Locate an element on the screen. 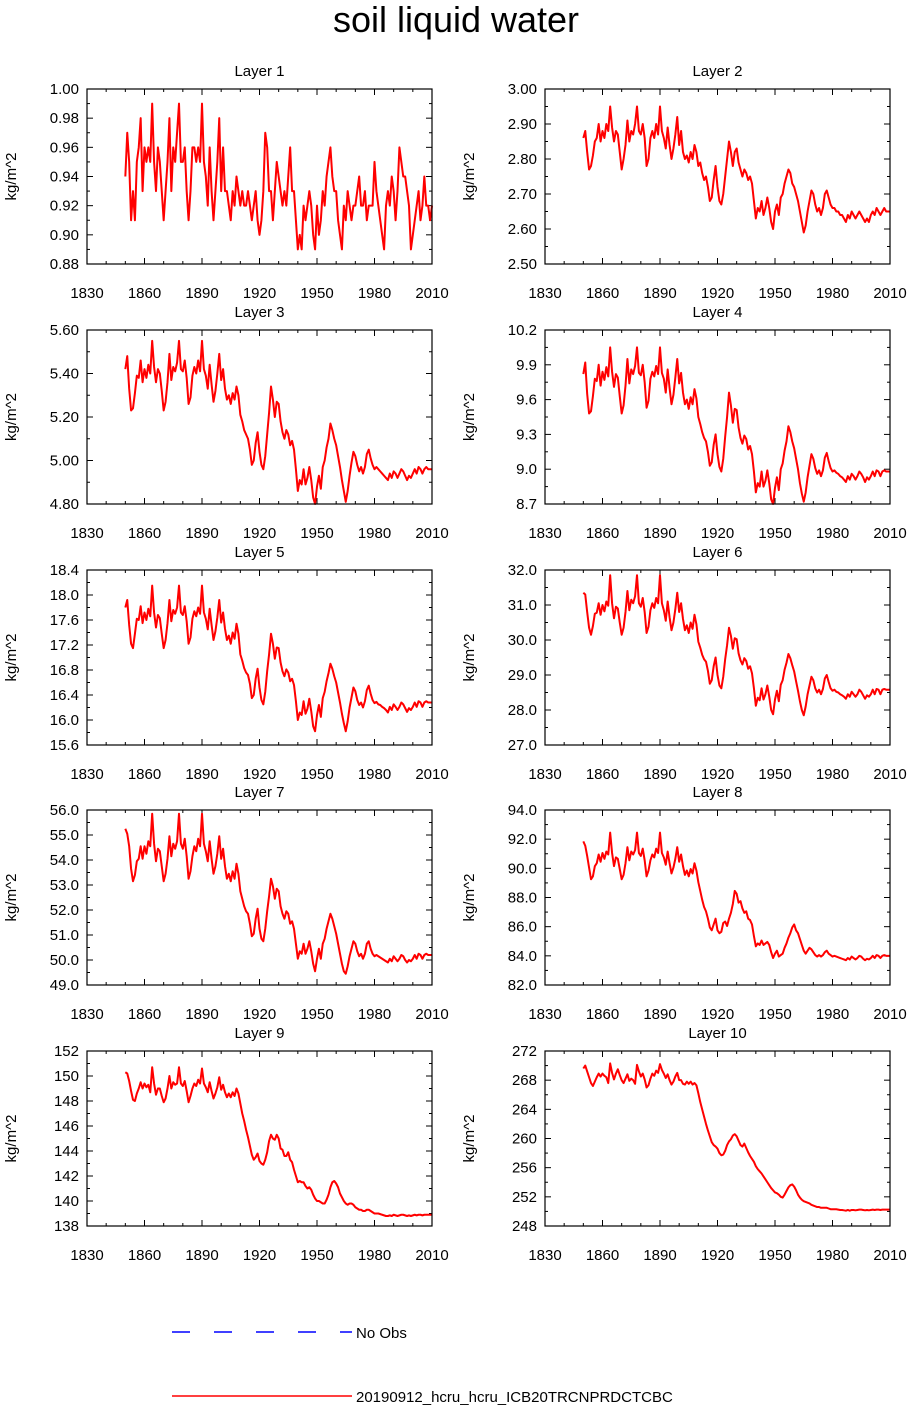 This screenshot has width=912, height=1407. panel-title: Layer 5 is located at coordinates (259, 552).